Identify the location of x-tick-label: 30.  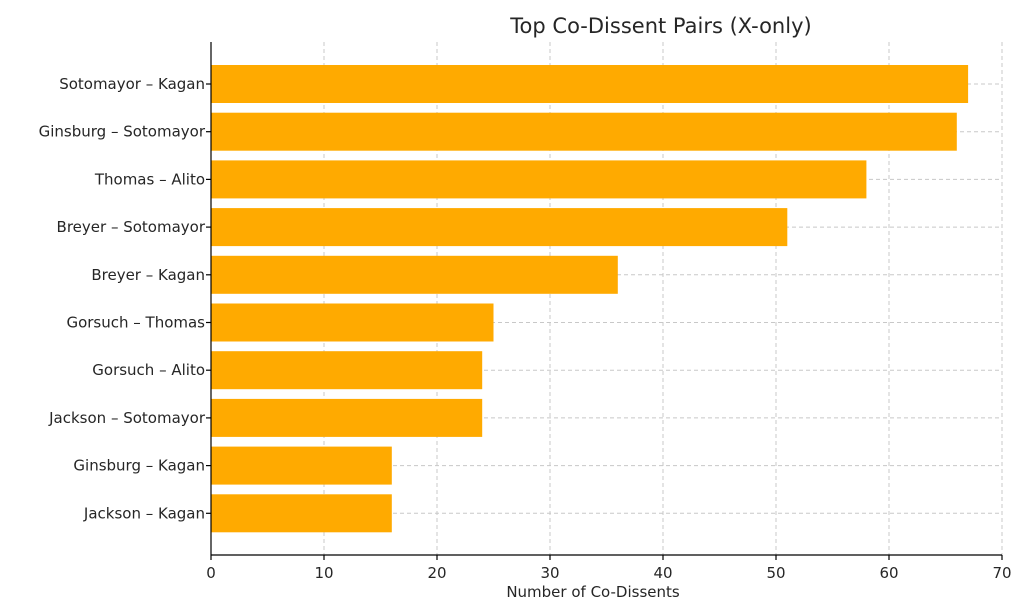
(549, 573).